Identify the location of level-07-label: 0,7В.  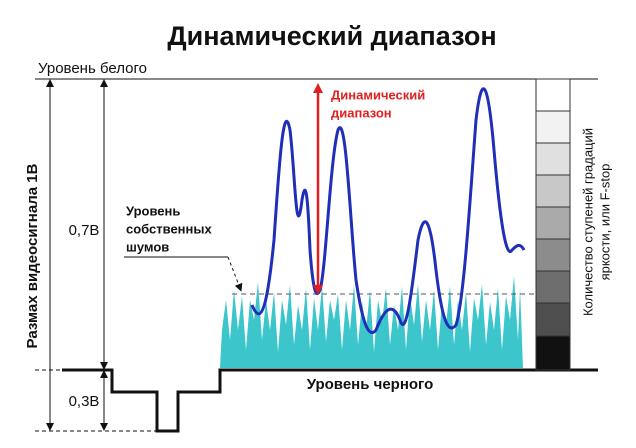
(84, 230).